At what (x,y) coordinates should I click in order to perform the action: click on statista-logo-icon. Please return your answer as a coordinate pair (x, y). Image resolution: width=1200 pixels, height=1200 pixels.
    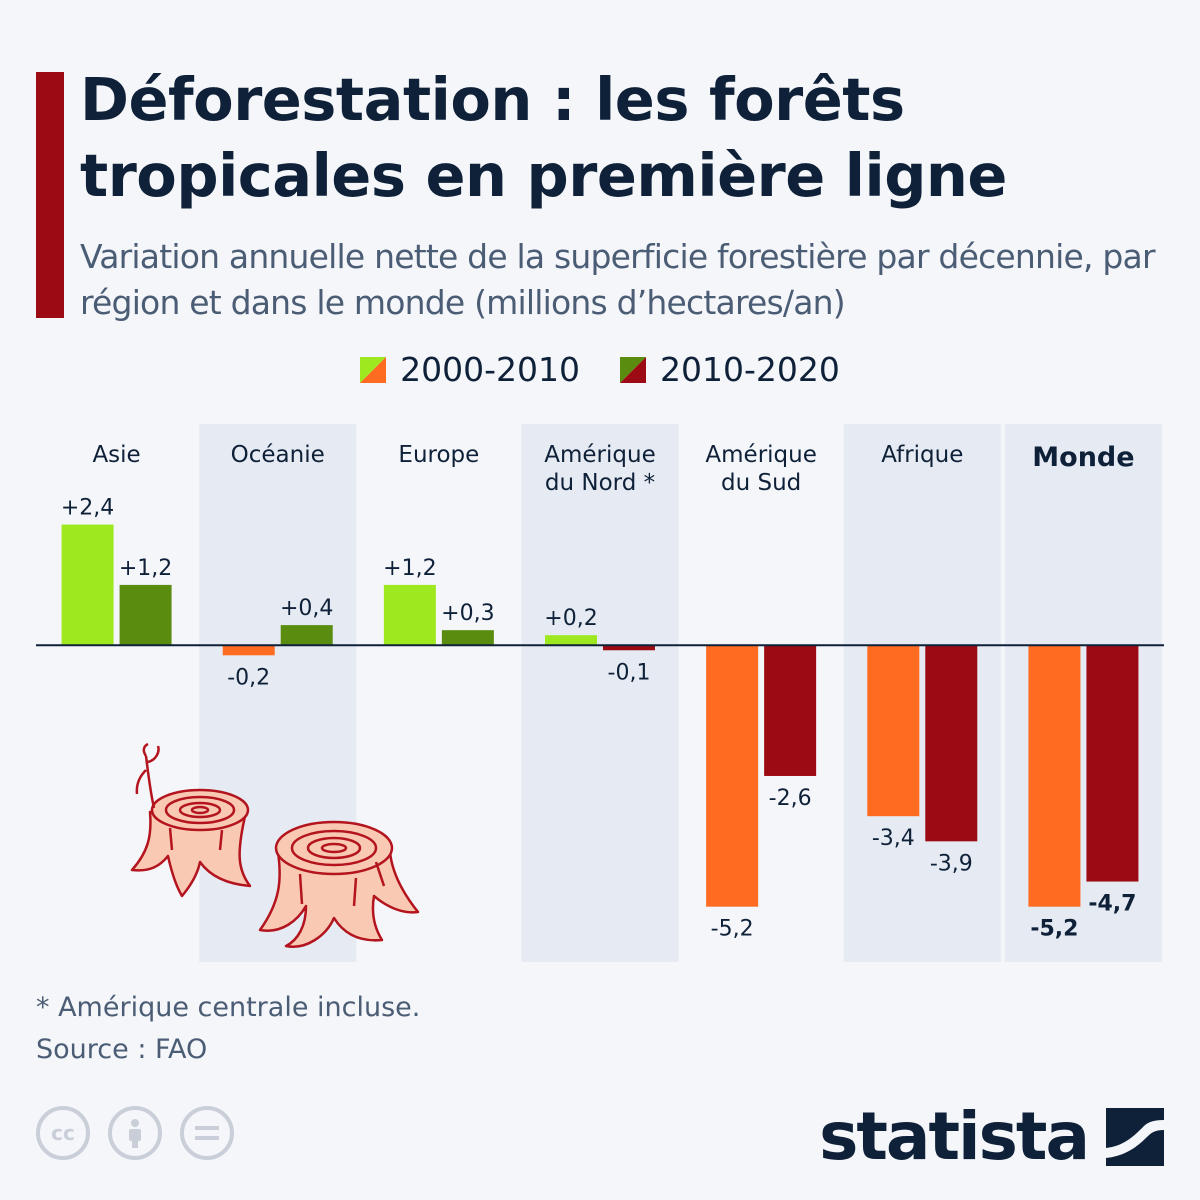
    Looking at the image, I should click on (1135, 1136).